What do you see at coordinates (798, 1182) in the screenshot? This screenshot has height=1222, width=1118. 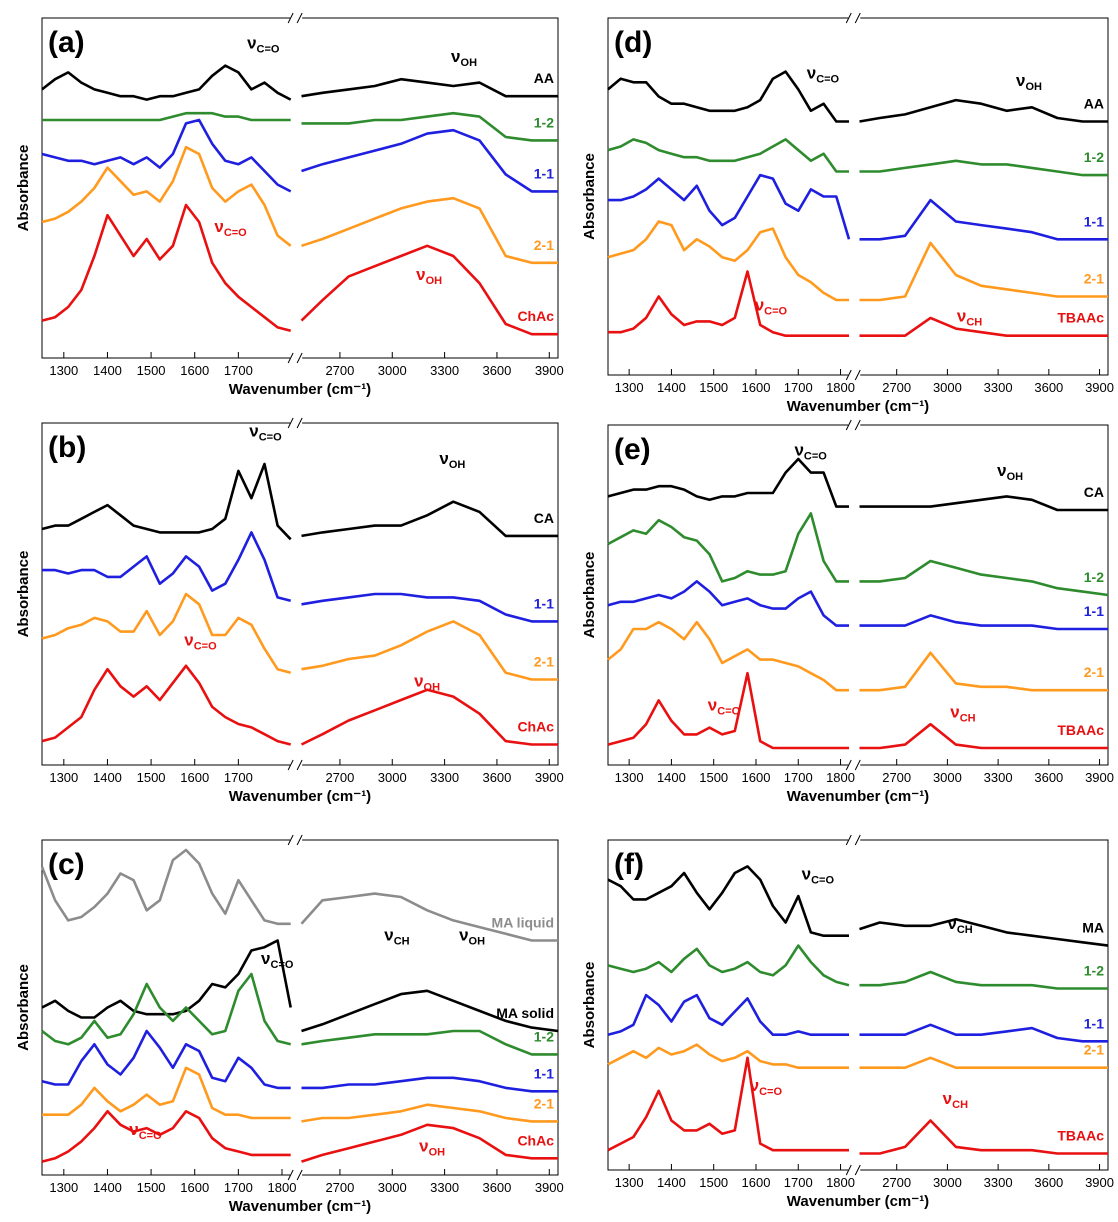 I see `x-tick-label: 1700` at bounding box center [798, 1182].